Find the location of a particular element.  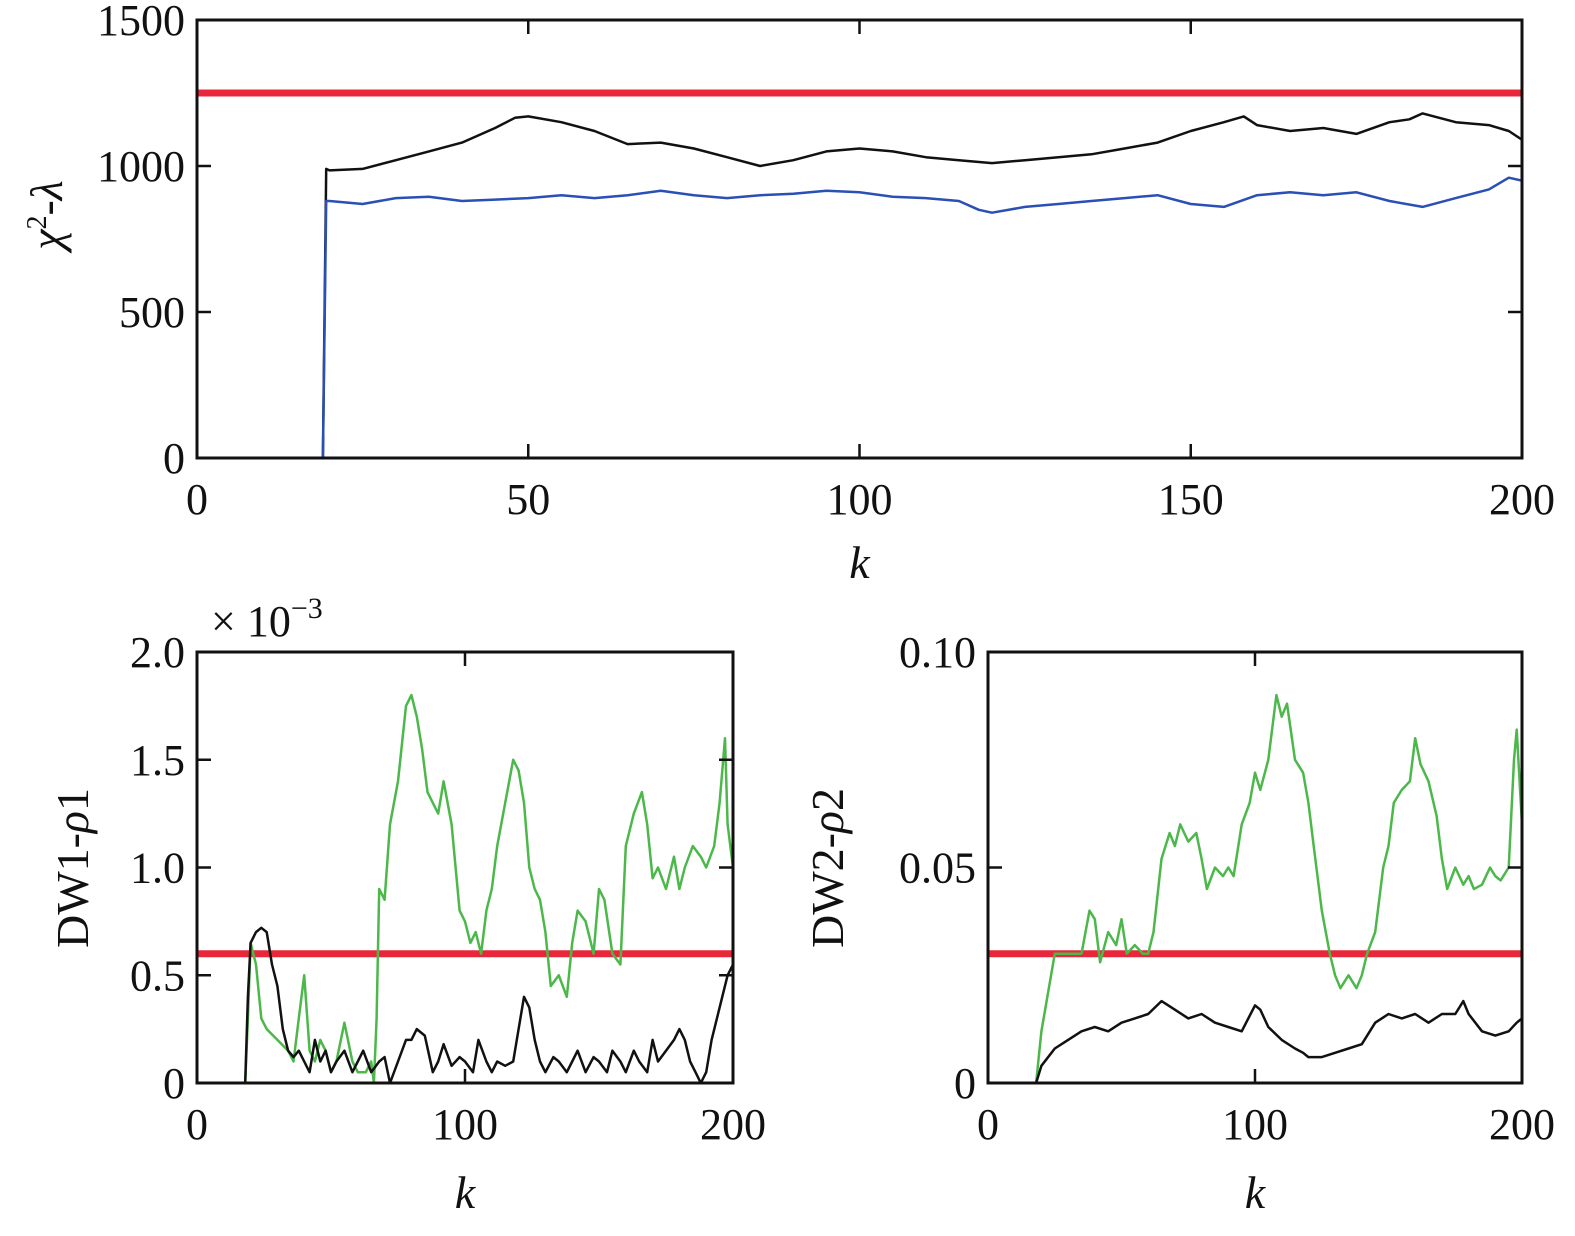

y-tick-label: 0.5 is located at coordinates (157, 975).